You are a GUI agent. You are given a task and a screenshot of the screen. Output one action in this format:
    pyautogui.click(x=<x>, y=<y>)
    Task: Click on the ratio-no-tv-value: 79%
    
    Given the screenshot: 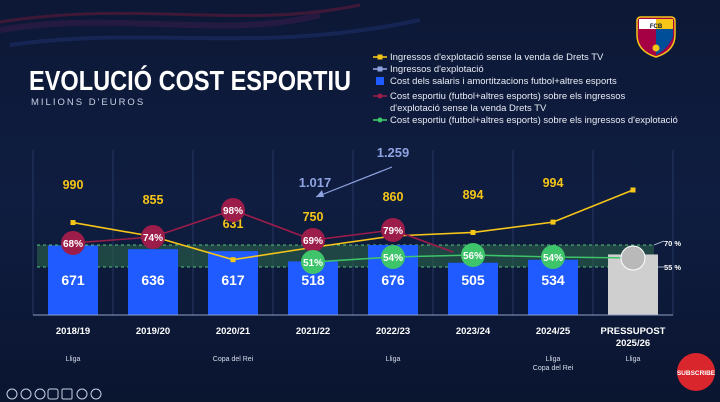 What is the action you would take?
    pyautogui.click(x=393, y=231)
    